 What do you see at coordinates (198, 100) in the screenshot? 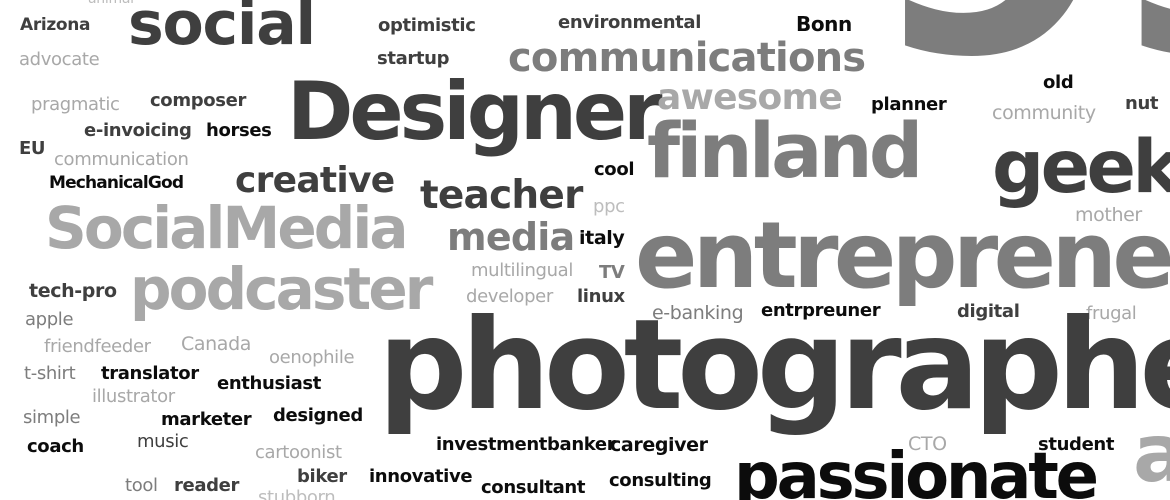
I see `cloud-word-composer: composer` at bounding box center [198, 100].